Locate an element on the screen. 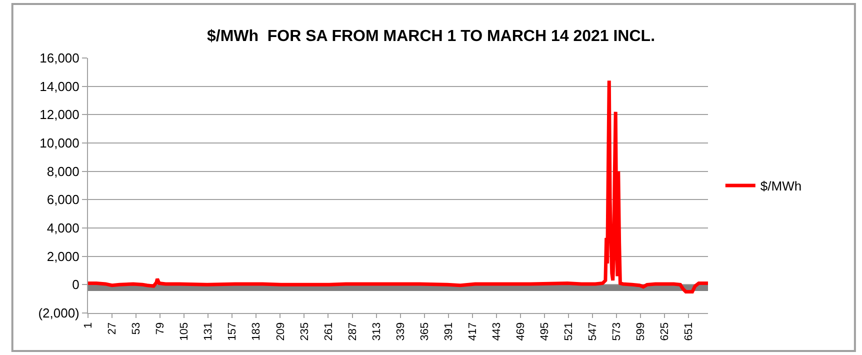  x-tick-label: 443 is located at coordinates (496, 331).